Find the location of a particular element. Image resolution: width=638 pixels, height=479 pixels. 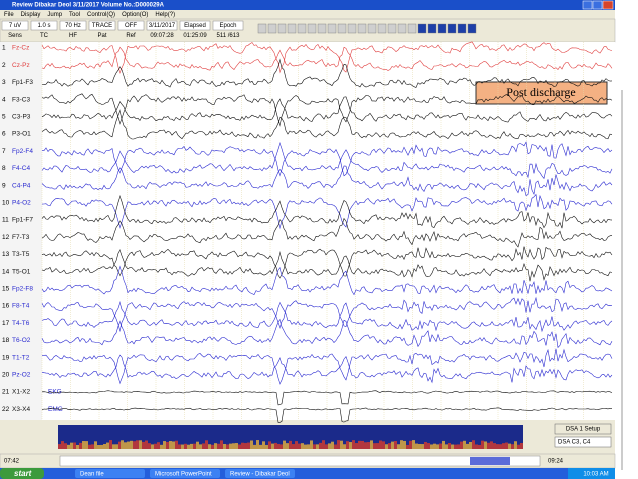

channel-label: Pz-O2 is located at coordinates (21, 375).